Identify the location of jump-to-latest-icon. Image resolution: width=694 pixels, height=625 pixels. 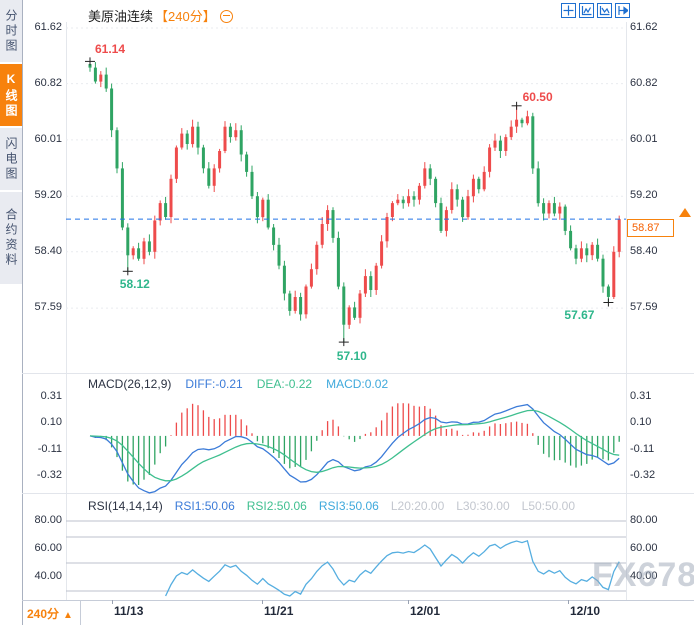
(622, 10).